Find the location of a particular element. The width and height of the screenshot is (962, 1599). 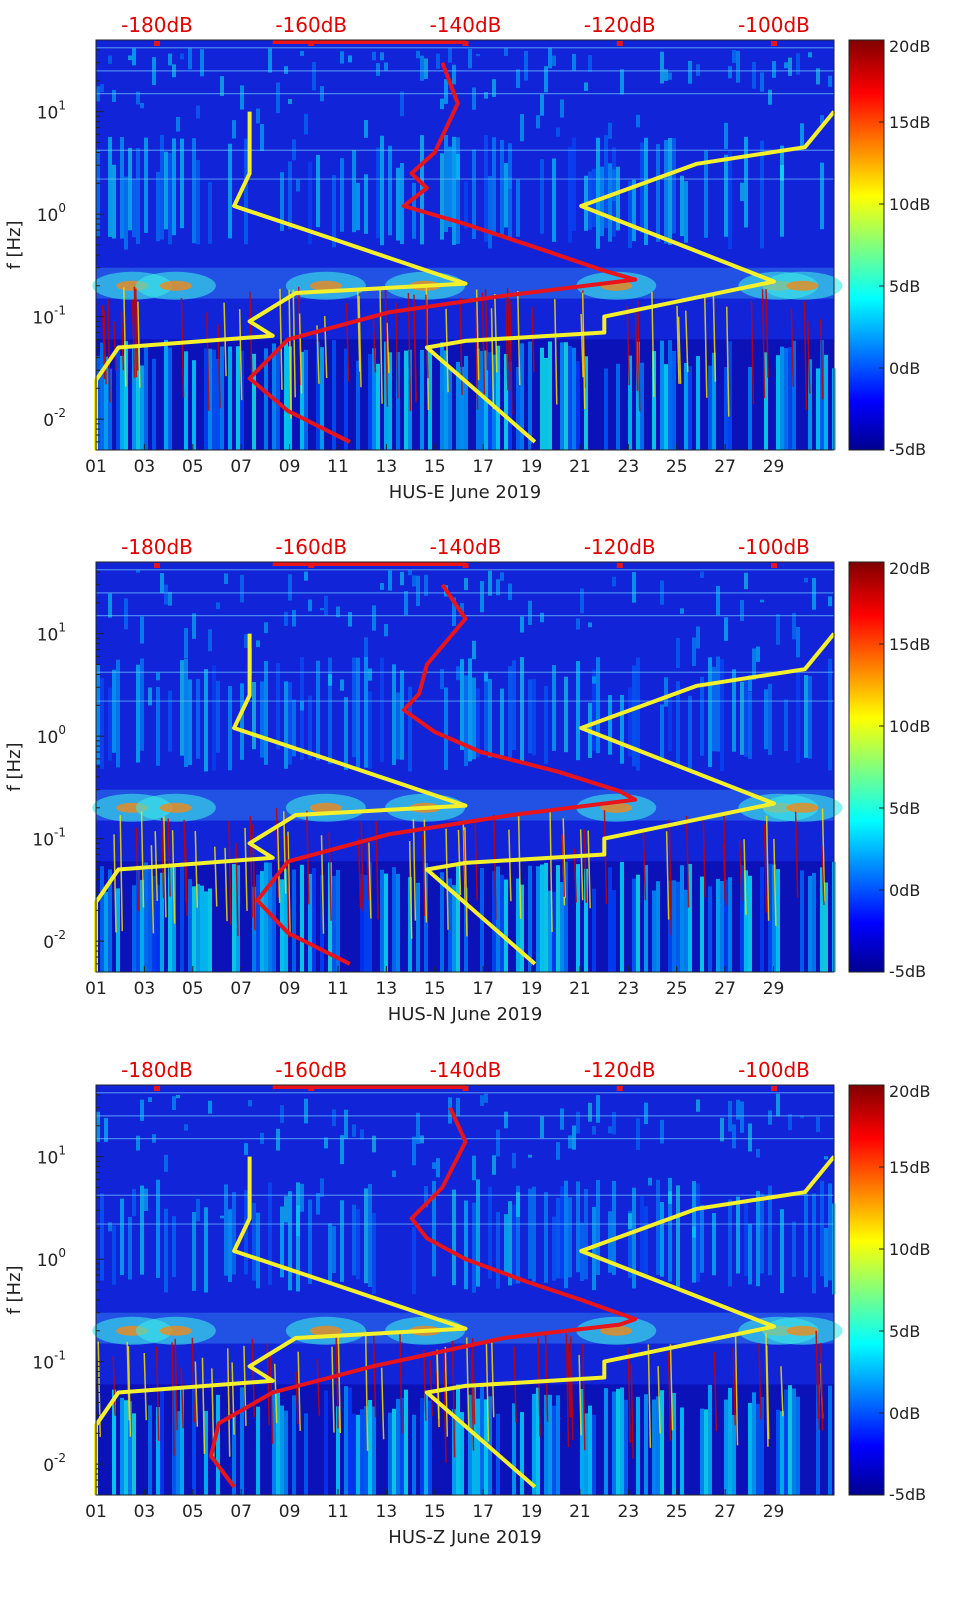

x-tick-label: 03 is located at coordinates (145, 989).